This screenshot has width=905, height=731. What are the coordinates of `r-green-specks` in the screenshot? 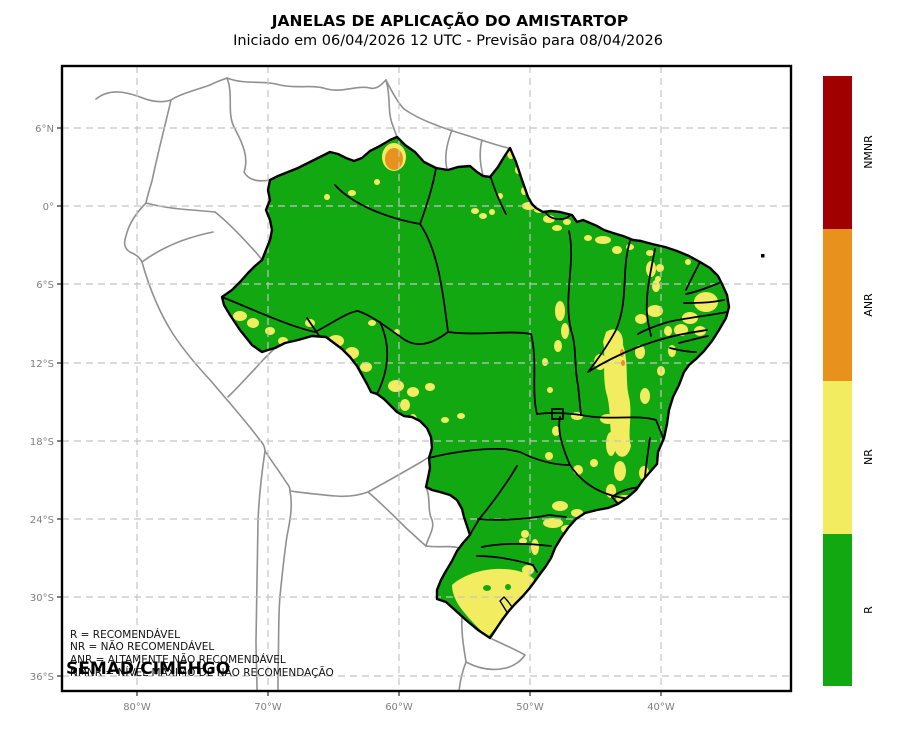 It's located at (497, 587).